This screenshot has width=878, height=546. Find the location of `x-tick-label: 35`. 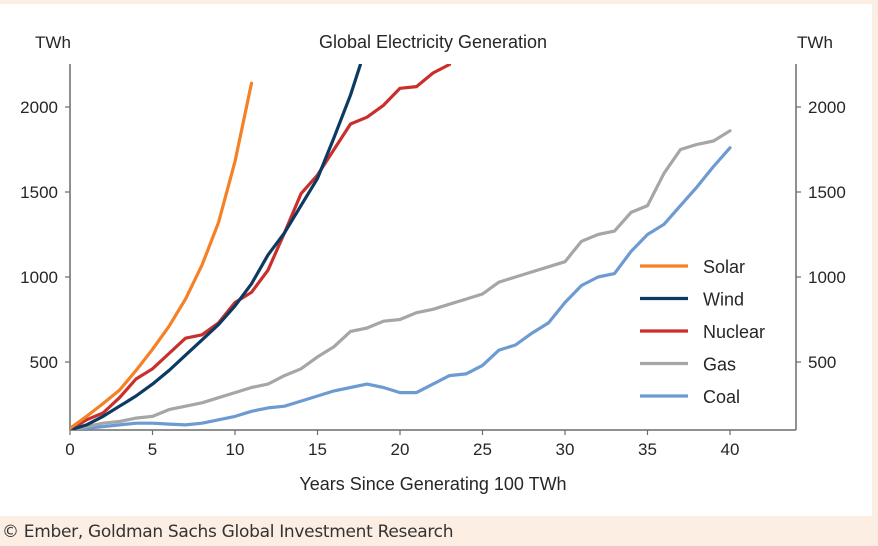

x-tick-label: 35 is located at coordinates (647, 449).